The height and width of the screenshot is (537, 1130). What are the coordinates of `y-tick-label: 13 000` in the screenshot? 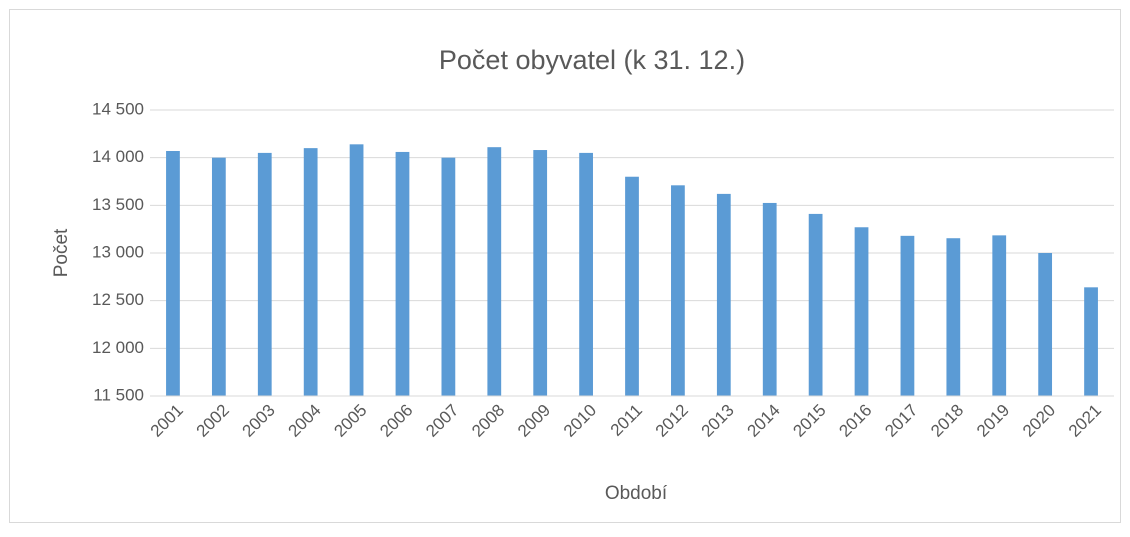 It's located at (118, 251).